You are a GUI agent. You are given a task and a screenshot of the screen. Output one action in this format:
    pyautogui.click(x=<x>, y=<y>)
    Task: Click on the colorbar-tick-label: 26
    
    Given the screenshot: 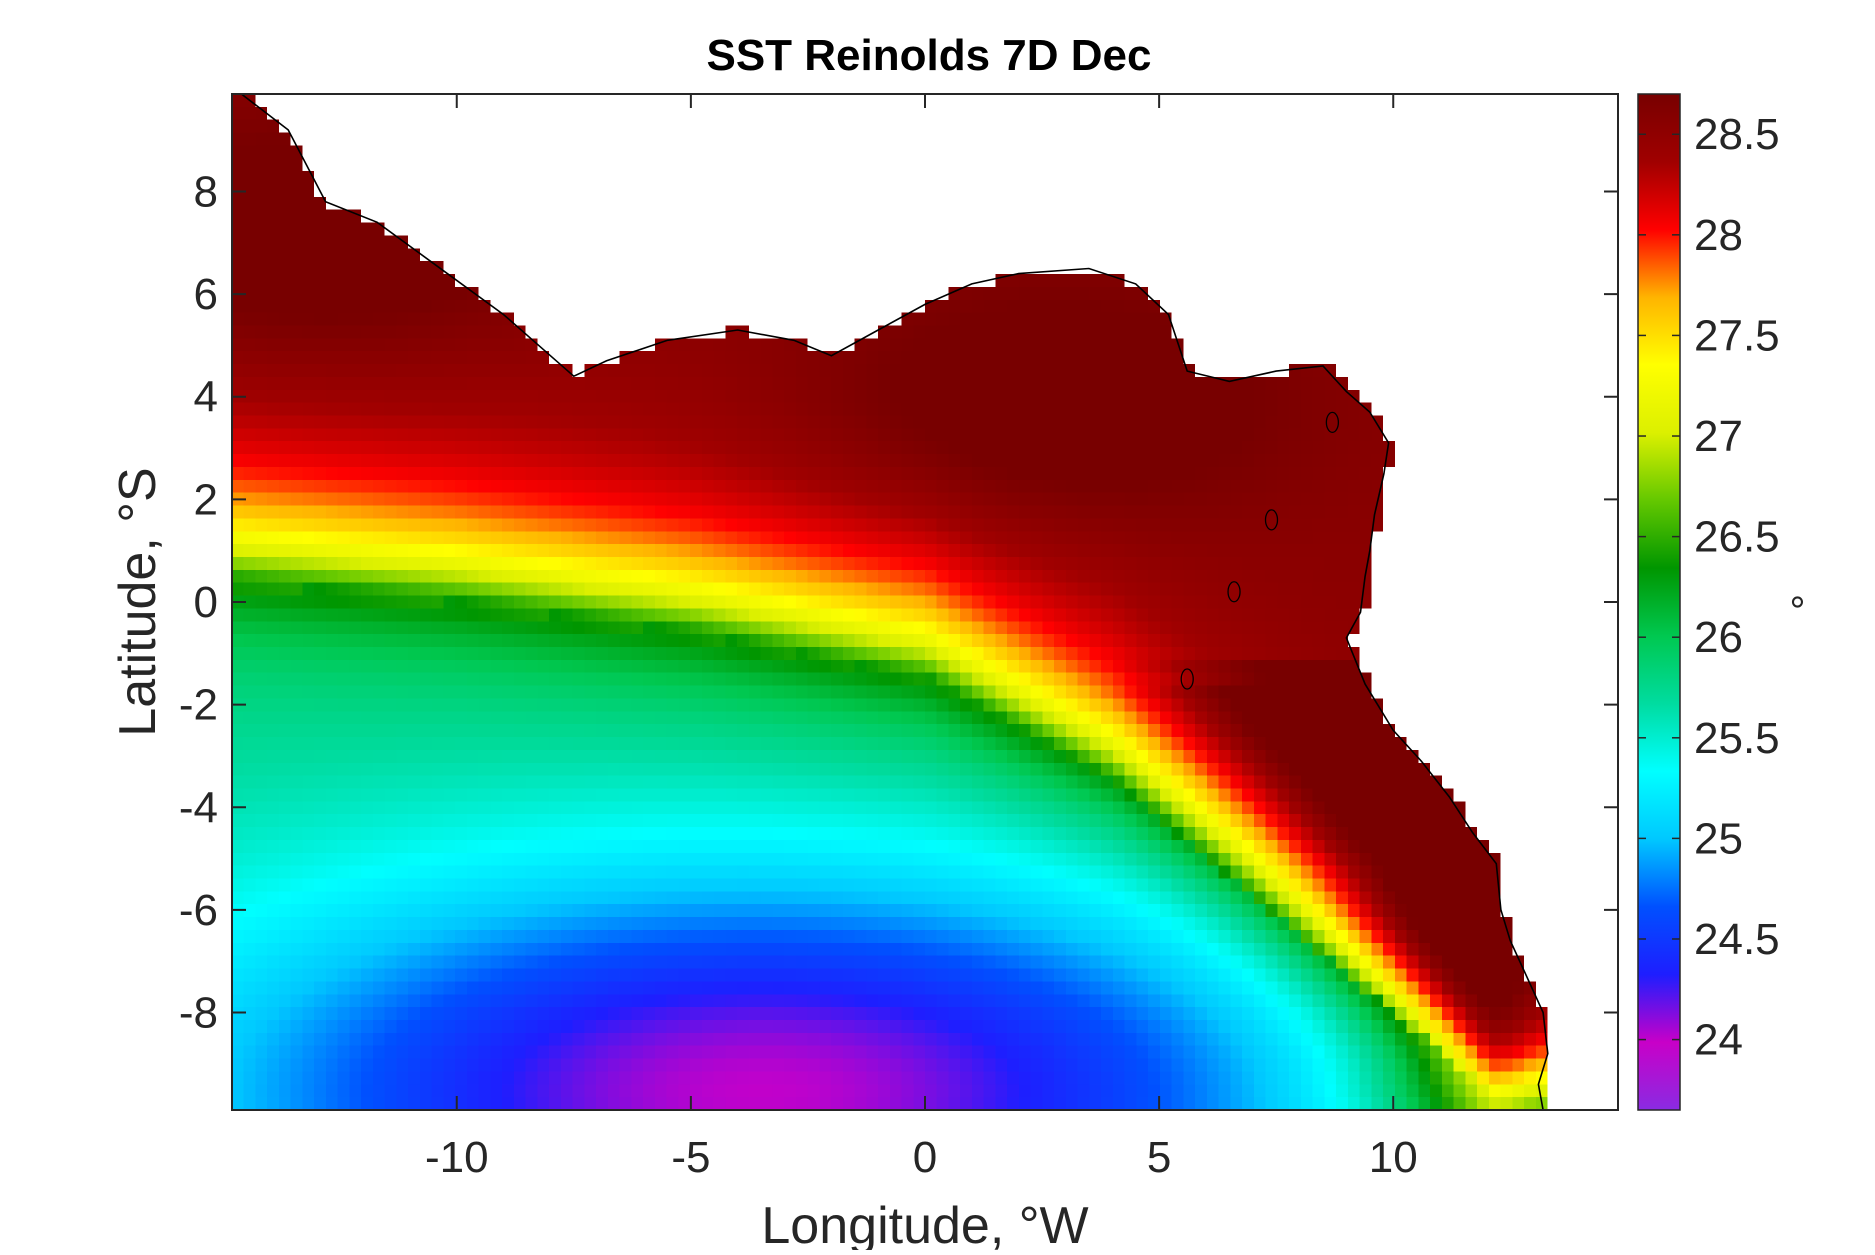 What is the action you would take?
    pyautogui.click(x=1718, y=637)
    